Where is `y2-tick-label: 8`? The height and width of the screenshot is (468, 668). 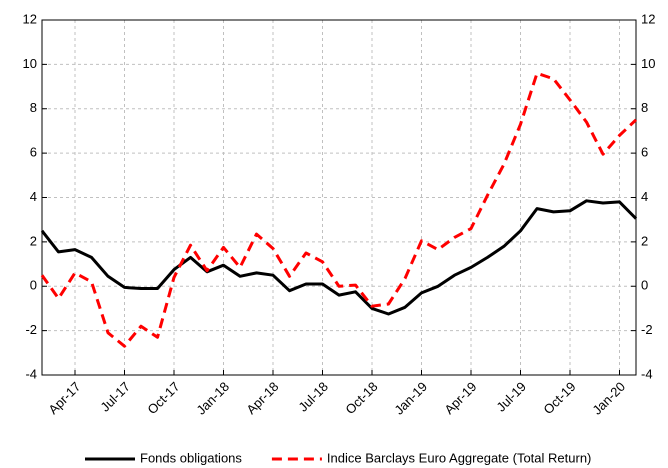
y2-tick-label: 8 is located at coordinates (644, 107).